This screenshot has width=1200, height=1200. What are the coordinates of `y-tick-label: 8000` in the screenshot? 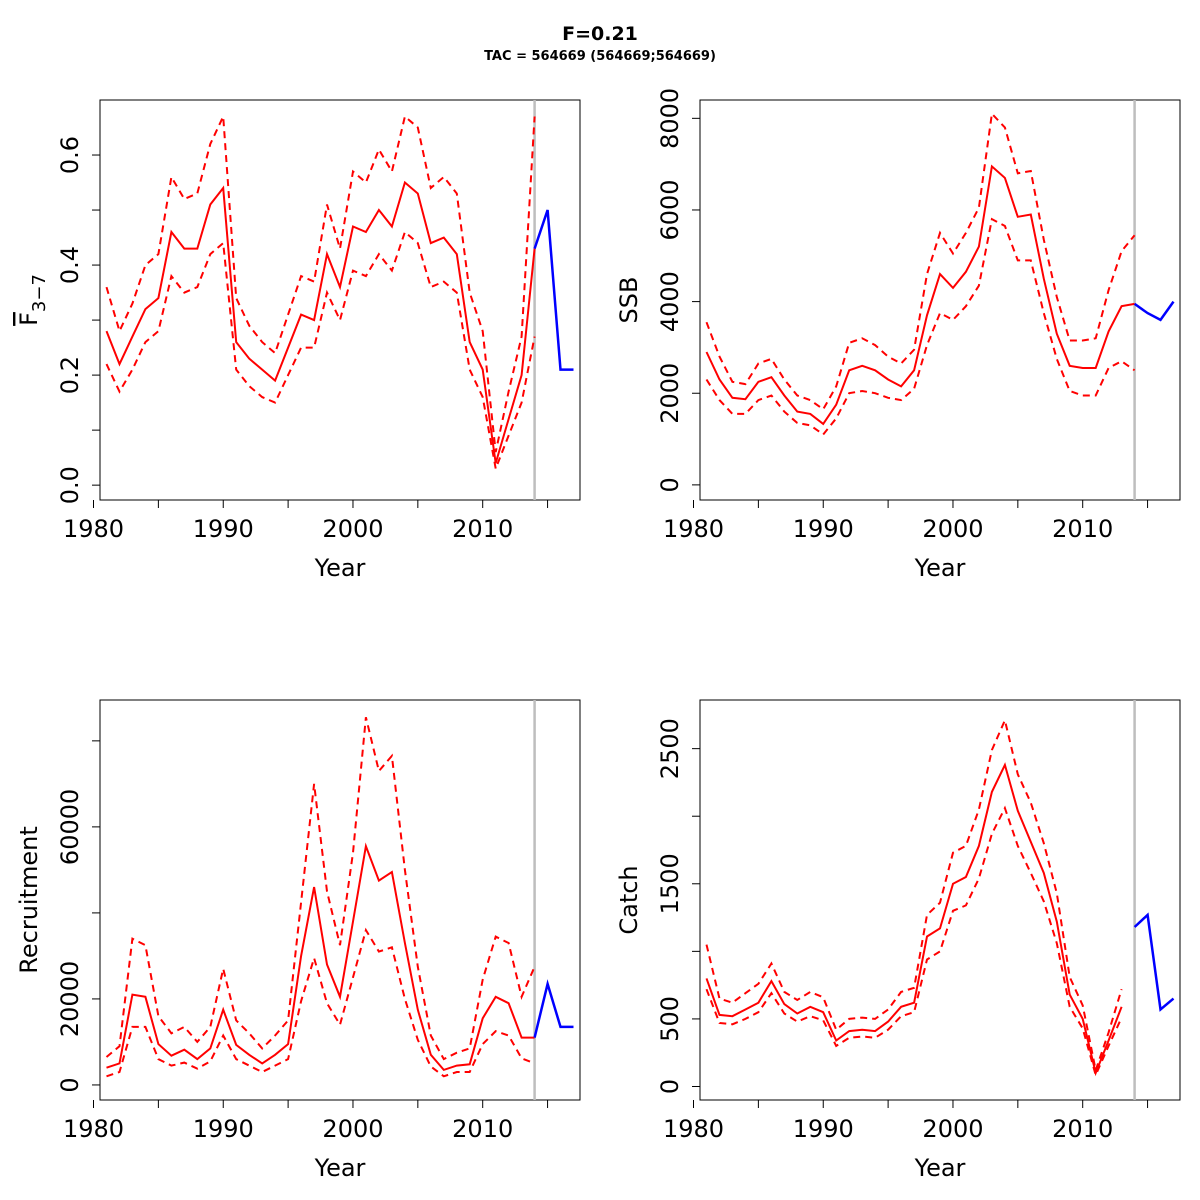 It's located at (670, 118).